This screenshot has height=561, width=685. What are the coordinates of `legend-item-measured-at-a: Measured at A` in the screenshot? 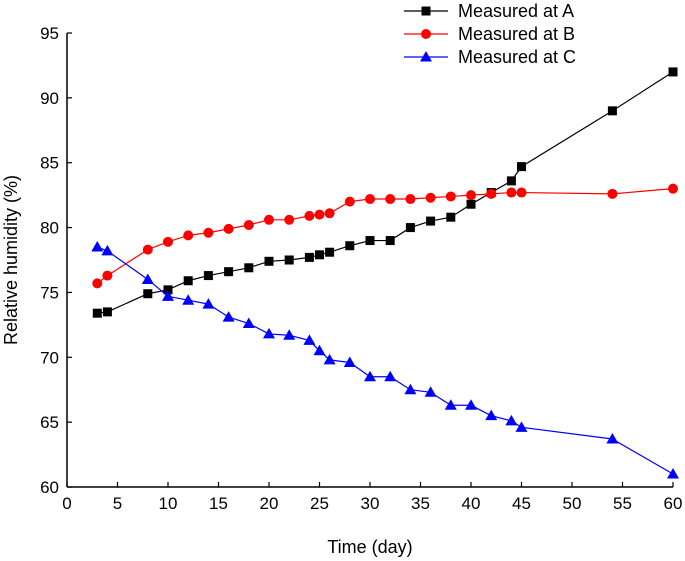 It's located at (489, 11).